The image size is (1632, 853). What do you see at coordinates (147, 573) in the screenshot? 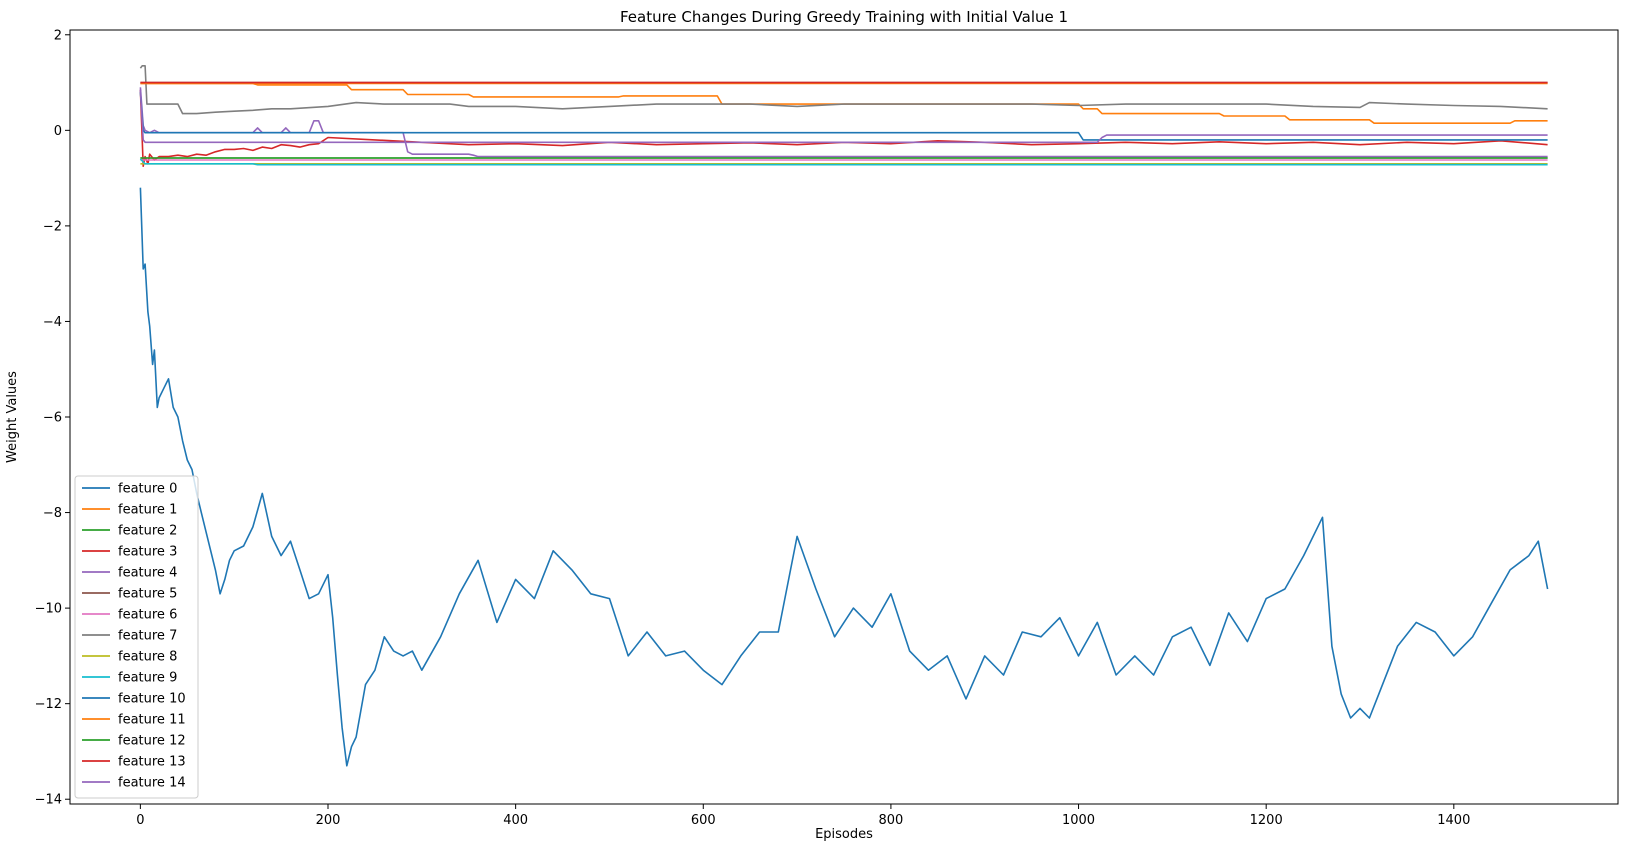
I see `legend-label-4: feature 4` at bounding box center [147, 573].